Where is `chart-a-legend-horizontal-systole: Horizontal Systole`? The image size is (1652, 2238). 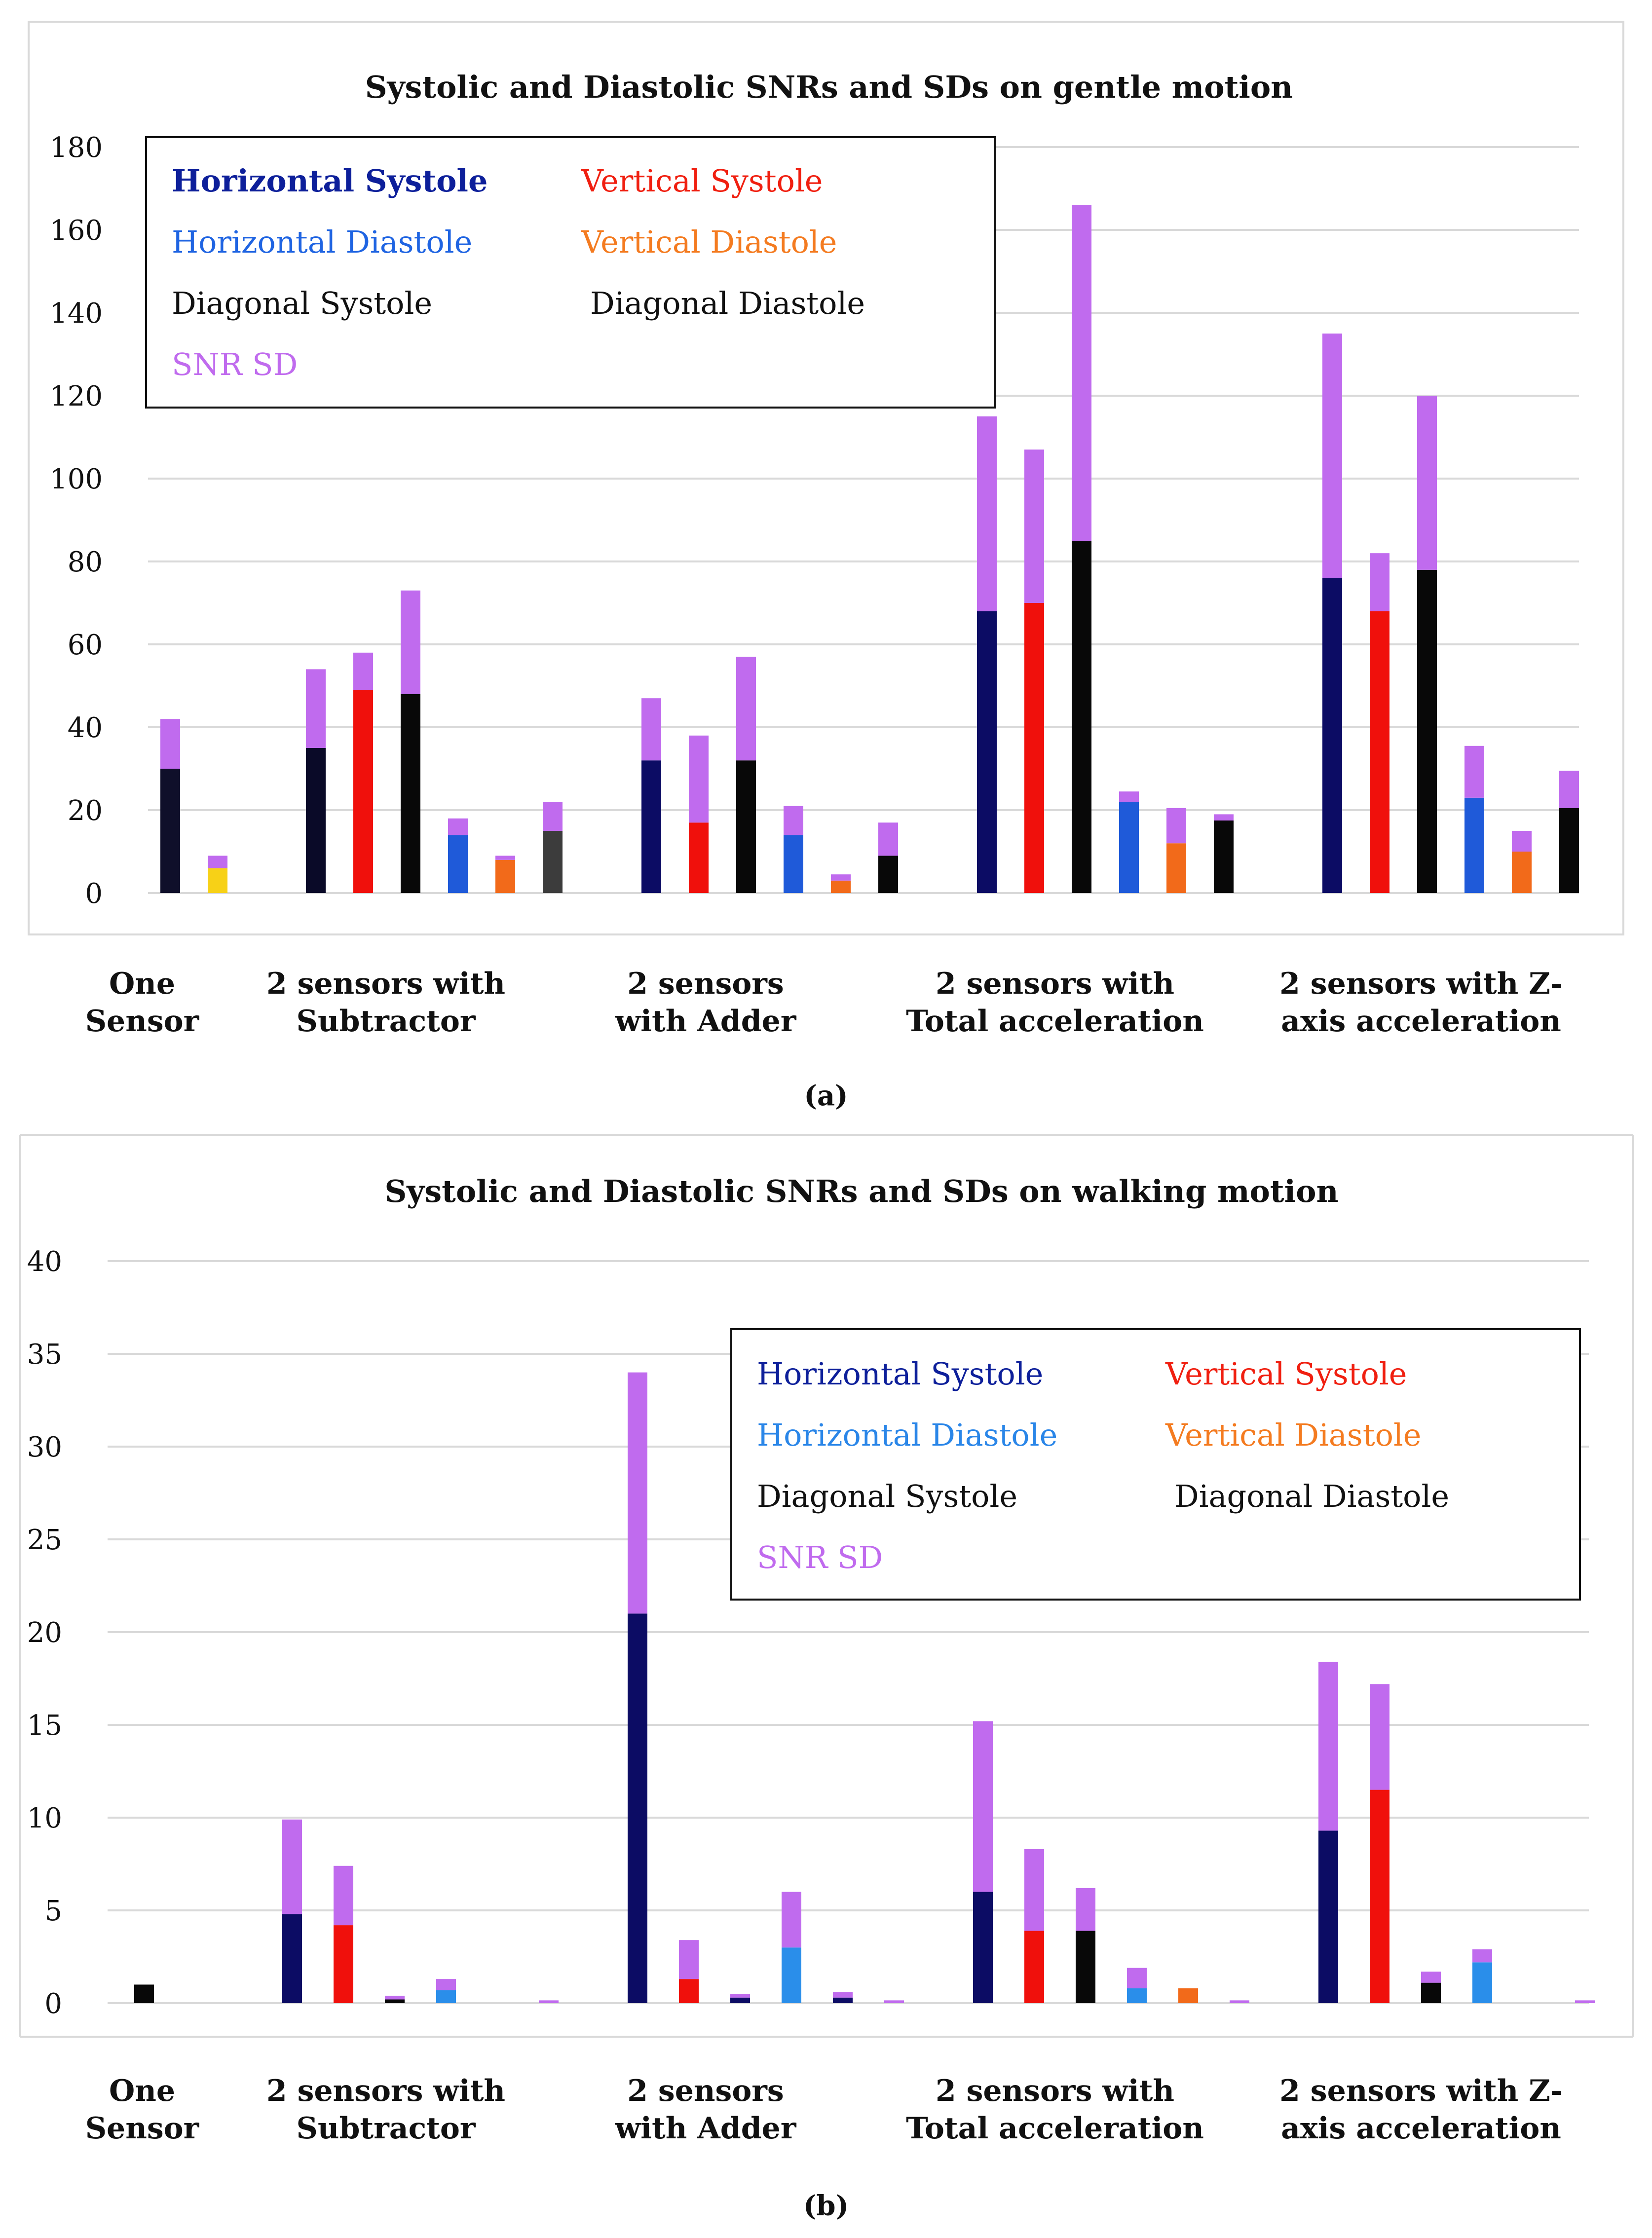 chart-a-legend-horizontal-systole: Horizontal Systole is located at coordinates (330, 181).